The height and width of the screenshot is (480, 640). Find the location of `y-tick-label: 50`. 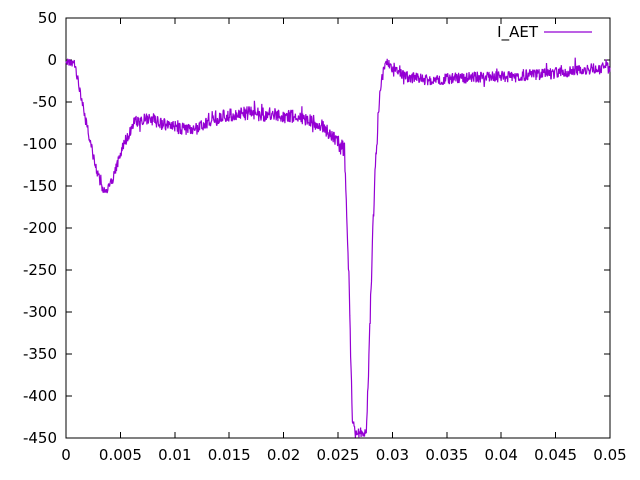

y-tick-label: 50 is located at coordinates (47, 18).